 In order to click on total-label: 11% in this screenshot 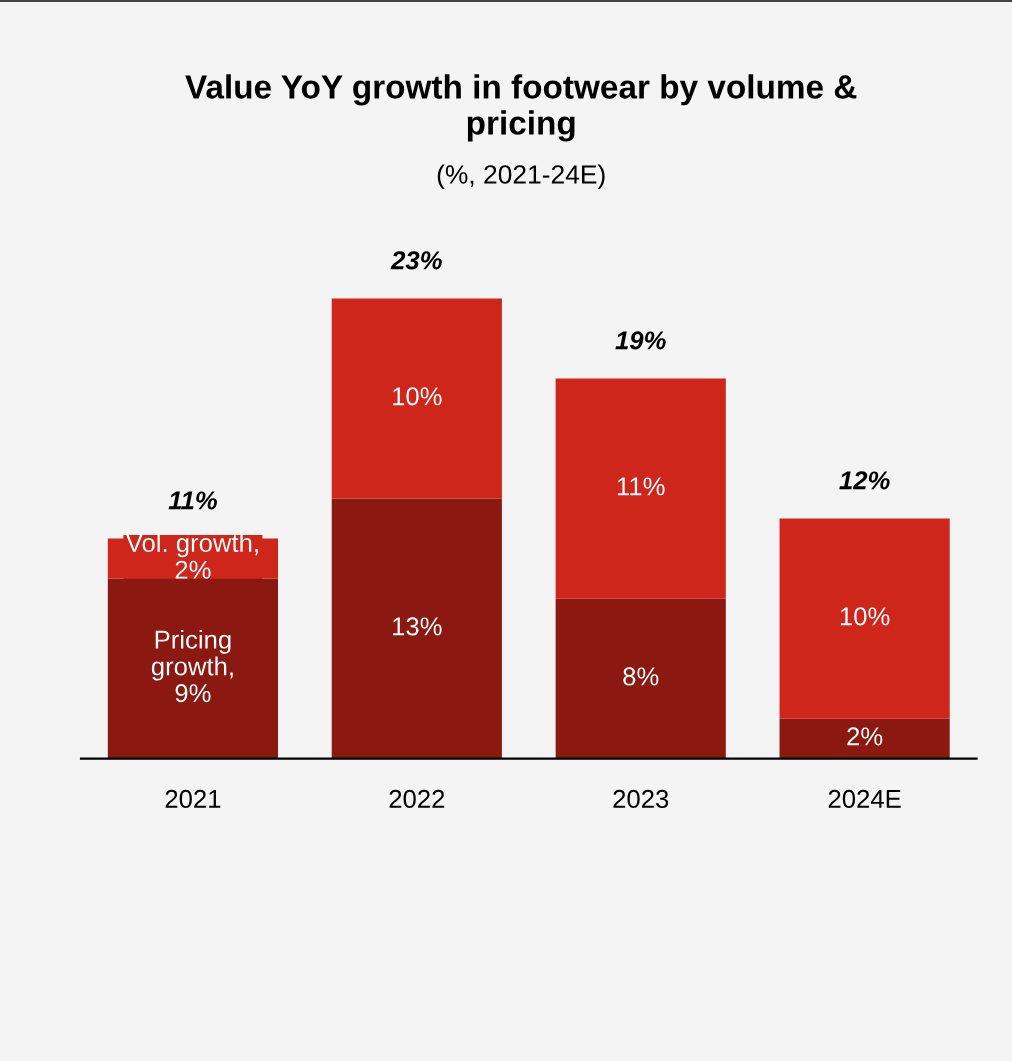, I will do `click(192, 500)`.